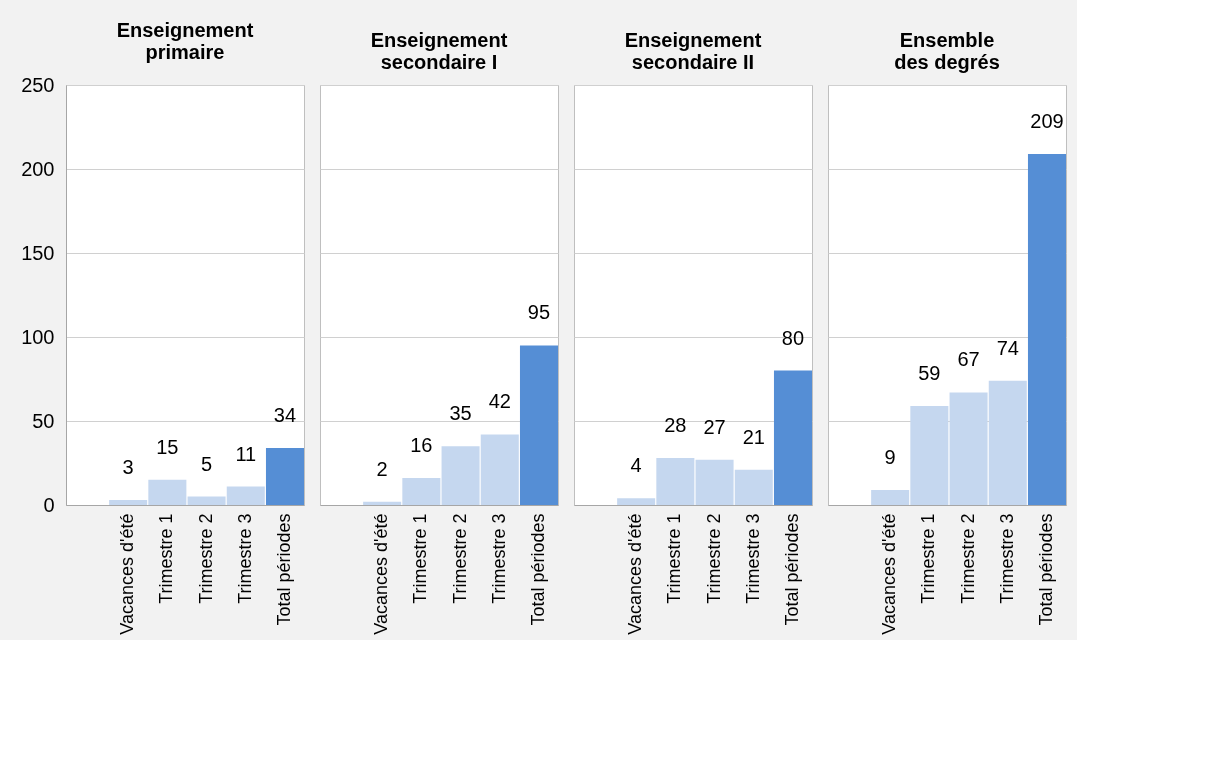 The image size is (1206, 760). Describe the element at coordinates (207, 463) in the screenshot. I see `data-label: 5` at that location.